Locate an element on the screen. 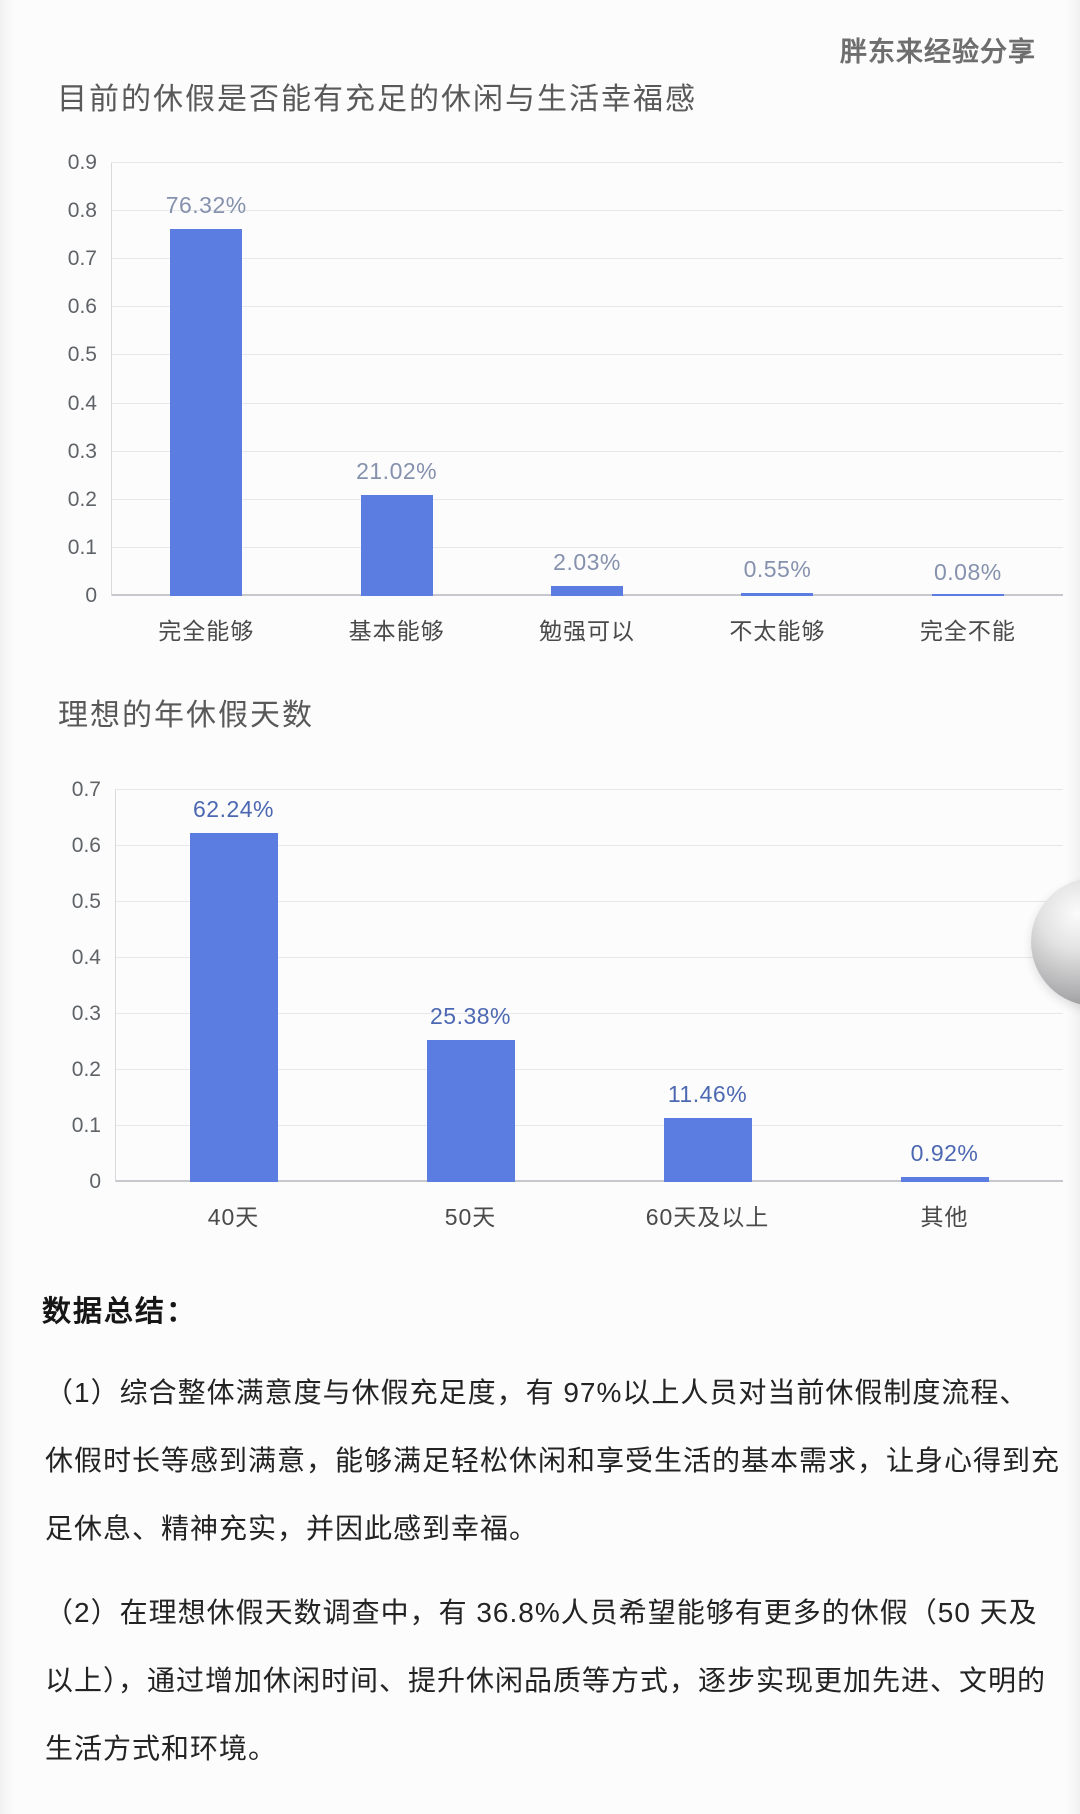  summary-line: 足休息、精神充实，并因此感到幸福。 is located at coordinates (292, 1528).